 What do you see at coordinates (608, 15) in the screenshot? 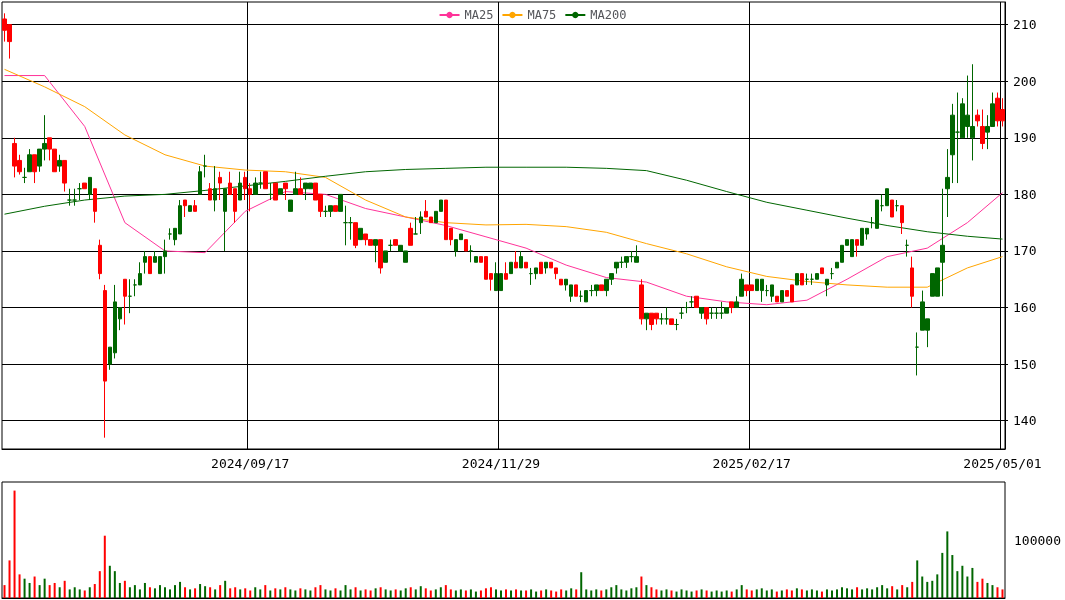
I see `legend-label: MA200` at bounding box center [608, 15].